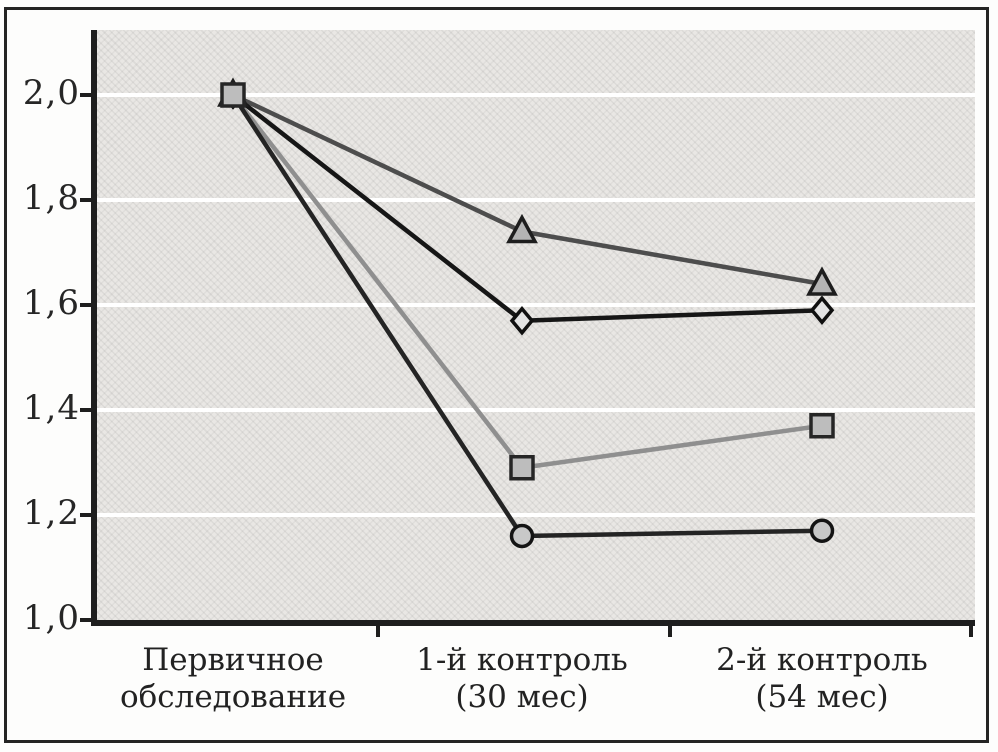  Describe the element at coordinates (51, 93) in the screenshot. I see `y-tick-label: 2,0` at that location.